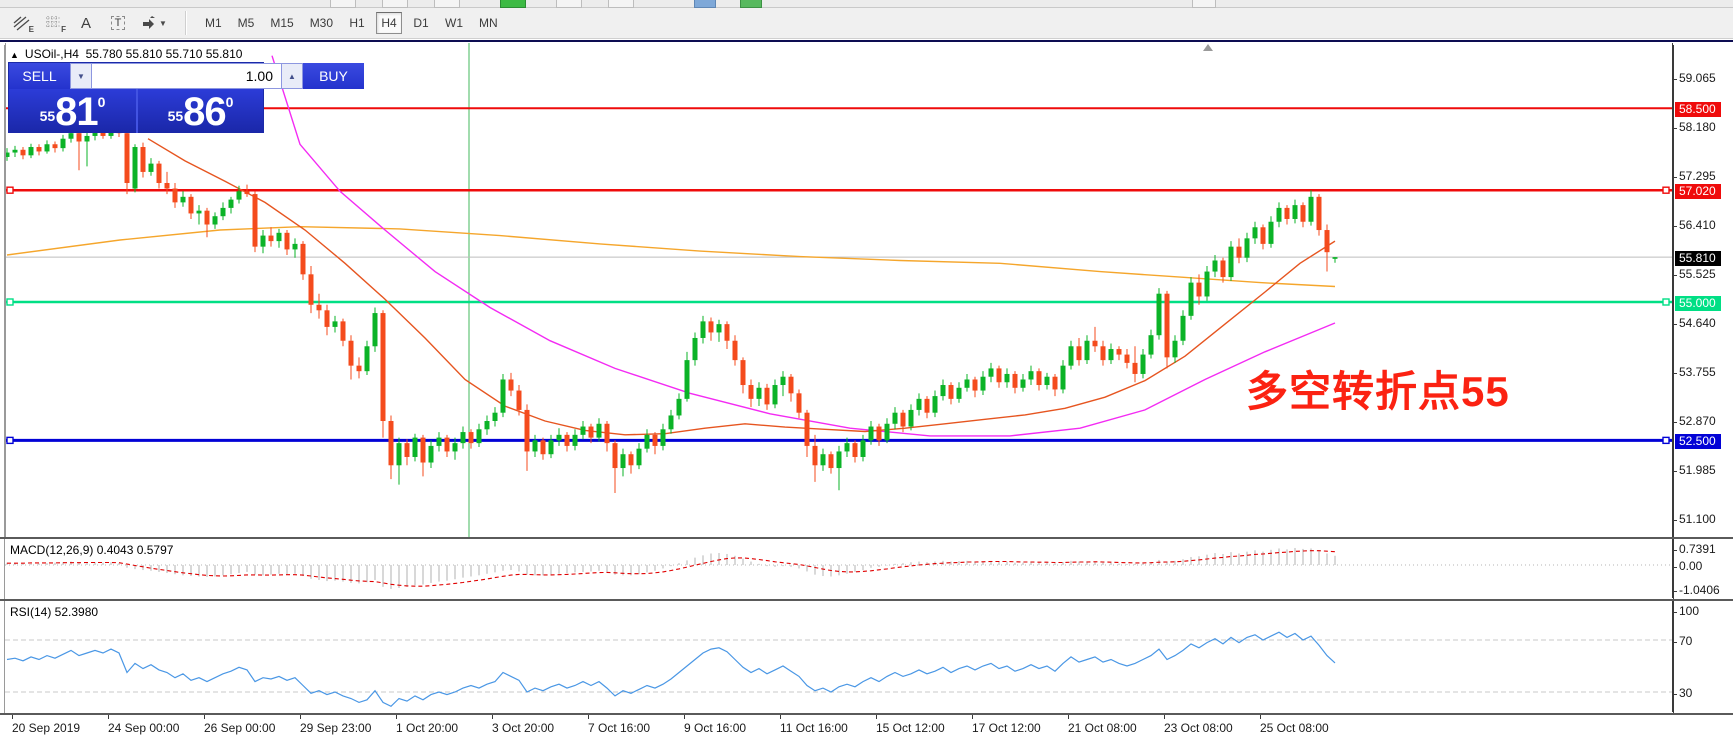 This screenshot has width=1733, height=754. I want to click on fibo-grid-icon: F, so click(56, 25).